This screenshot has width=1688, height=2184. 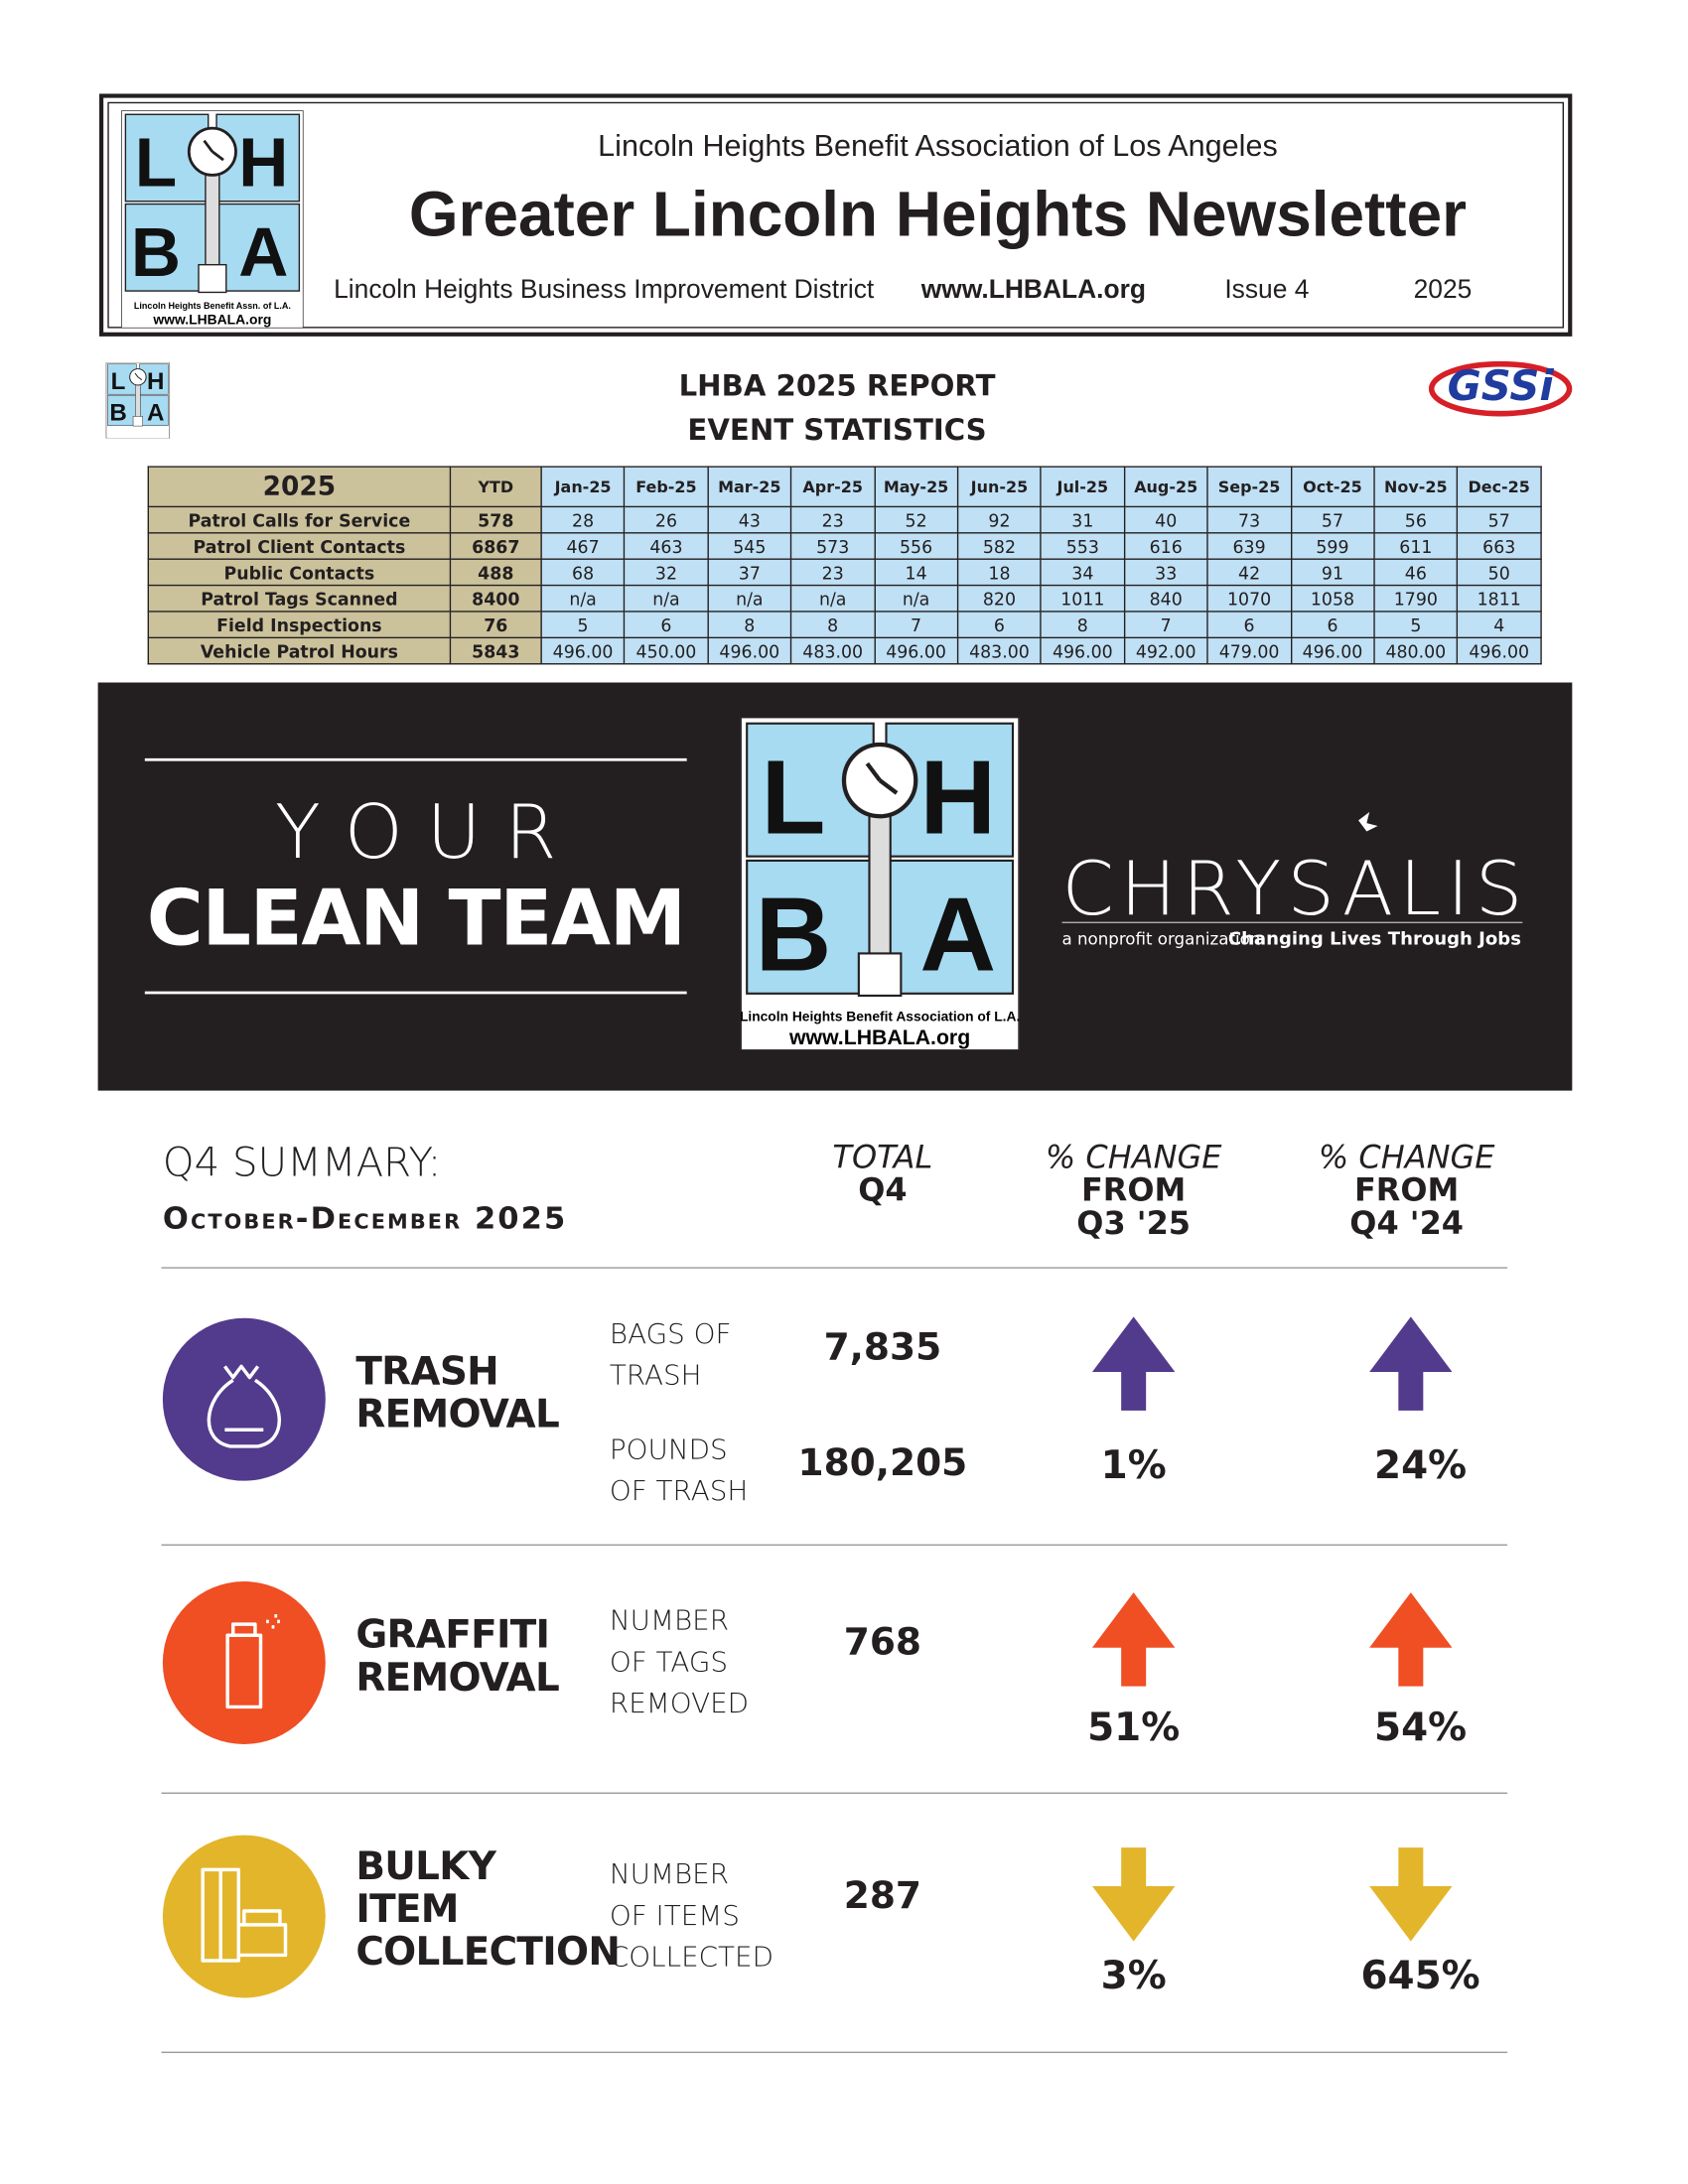 I want to click on sponsor-logo: GSSi, so click(x=1500, y=389).